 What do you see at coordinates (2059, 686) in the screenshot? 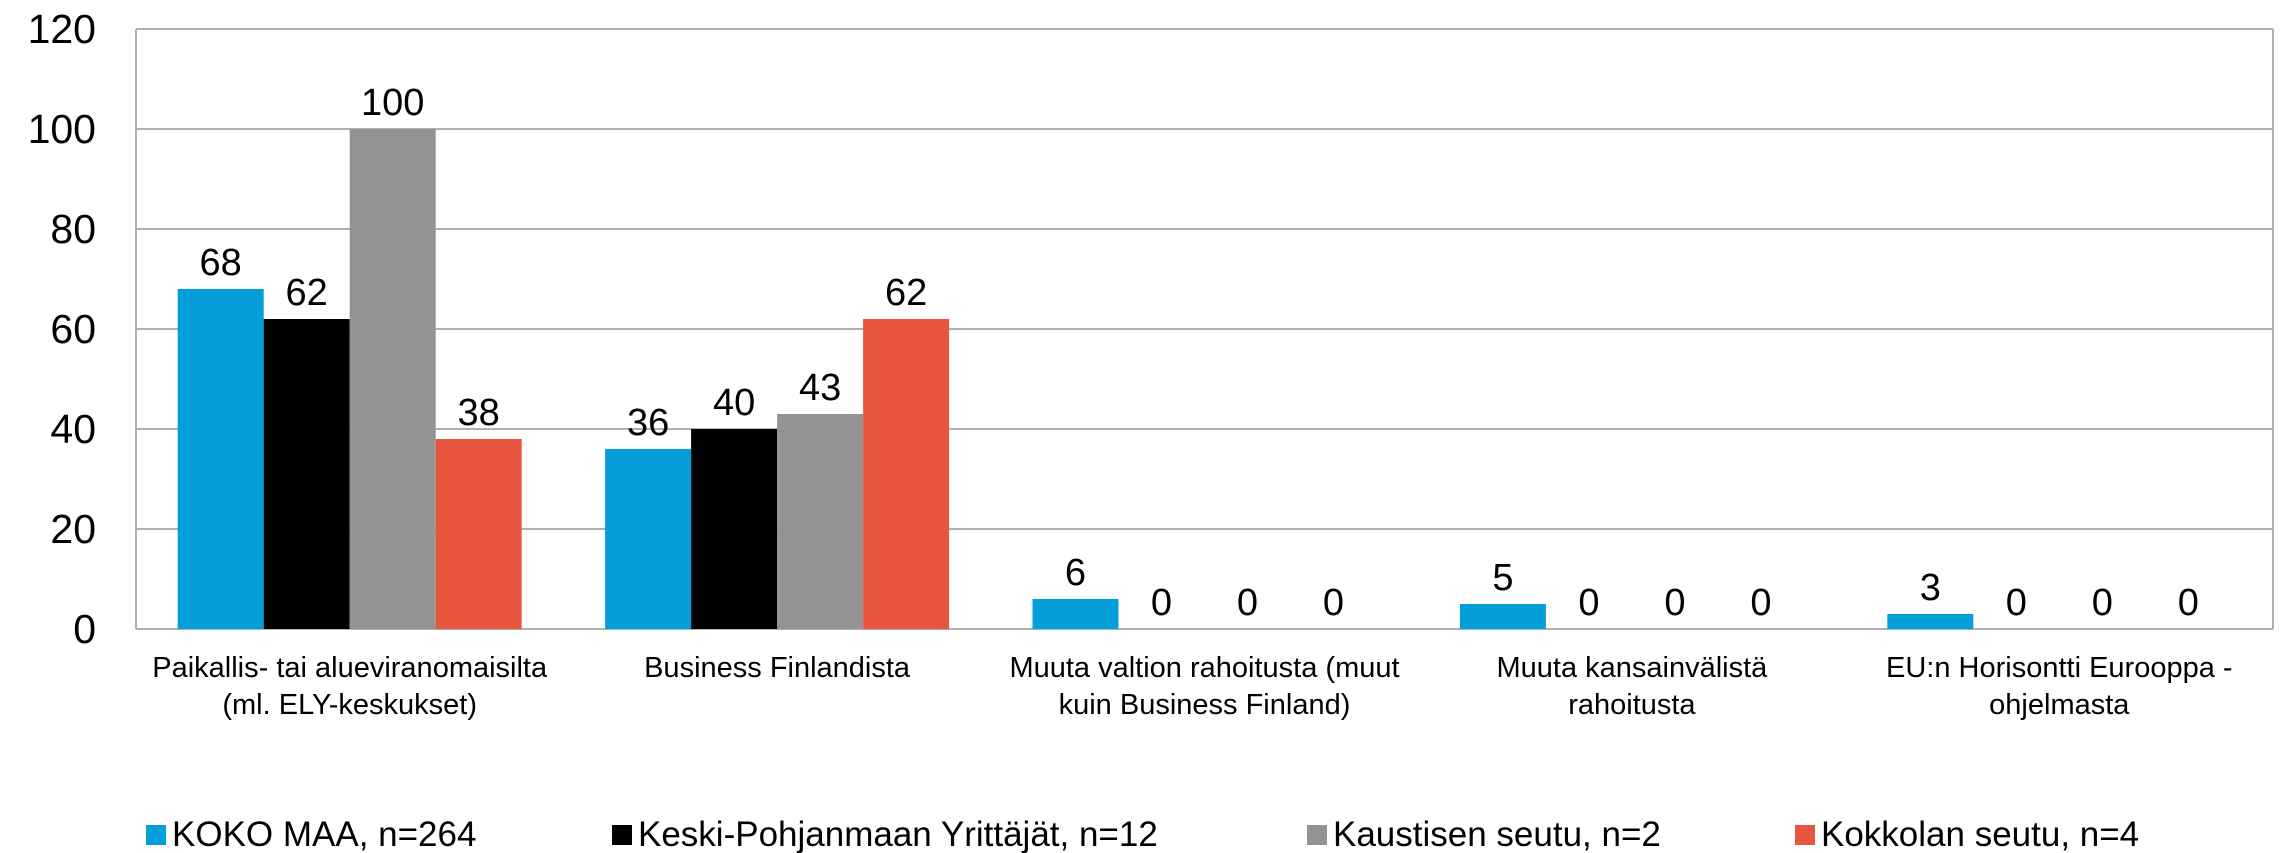
I see `x-tick-label: EU:n Horisontti Eurooppa -ohjelmasta` at bounding box center [2059, 686].